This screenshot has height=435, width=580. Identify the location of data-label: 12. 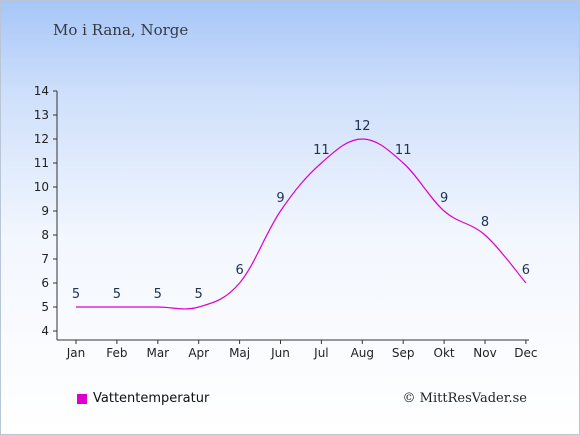
(362, 126).